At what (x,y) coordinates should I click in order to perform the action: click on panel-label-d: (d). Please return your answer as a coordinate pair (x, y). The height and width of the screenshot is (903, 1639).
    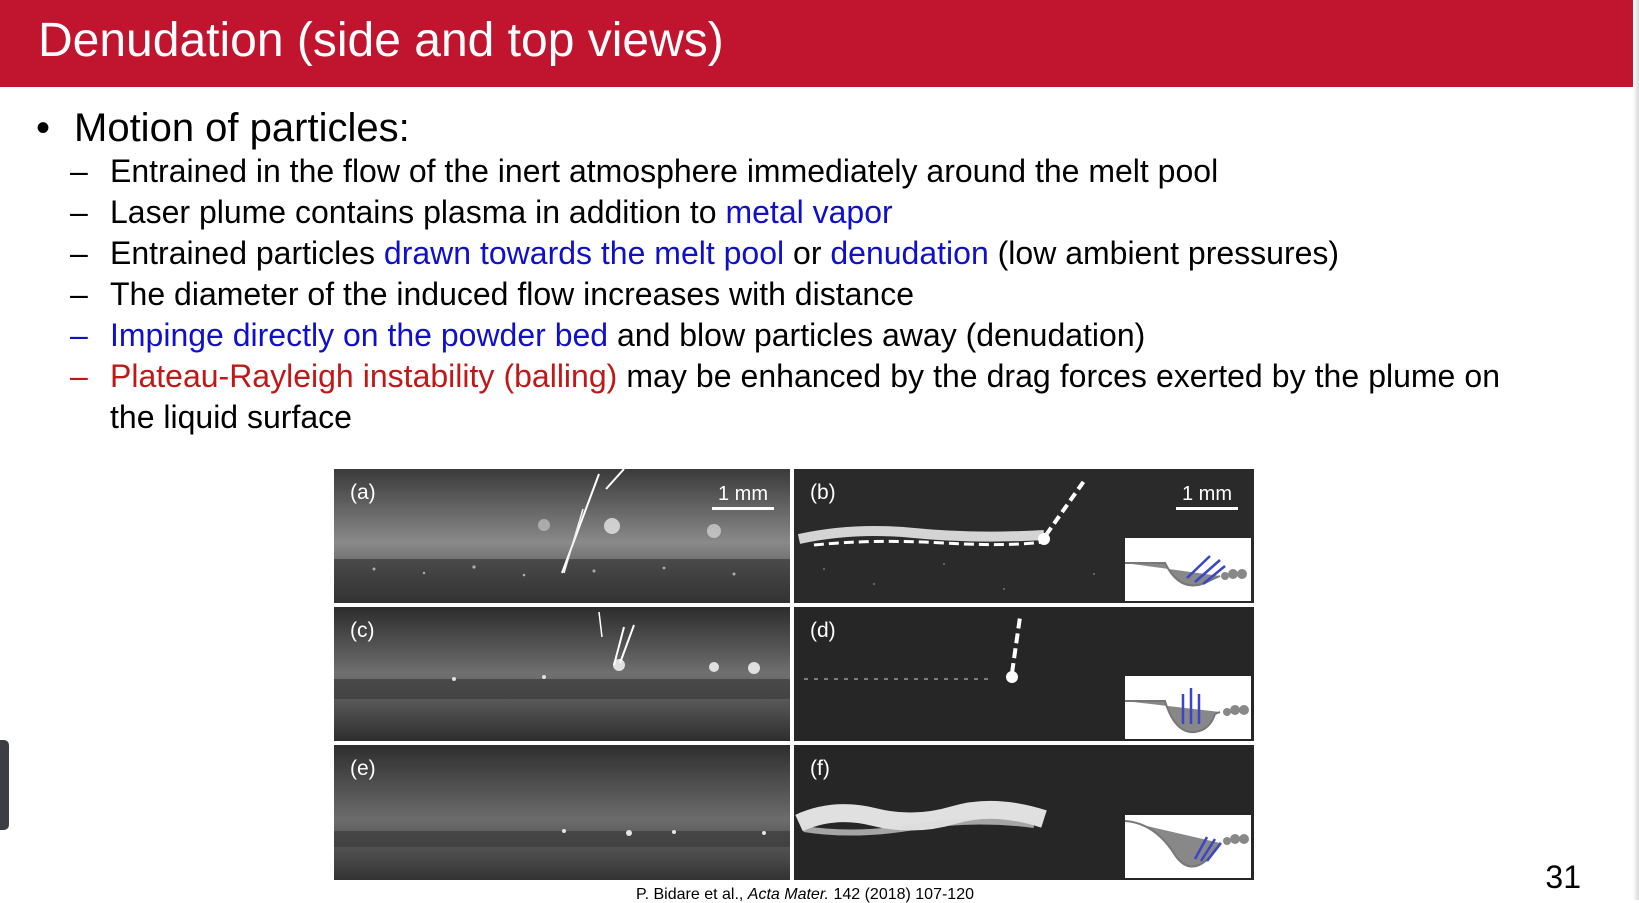
    Looking at the image, I should click on (823, 630).